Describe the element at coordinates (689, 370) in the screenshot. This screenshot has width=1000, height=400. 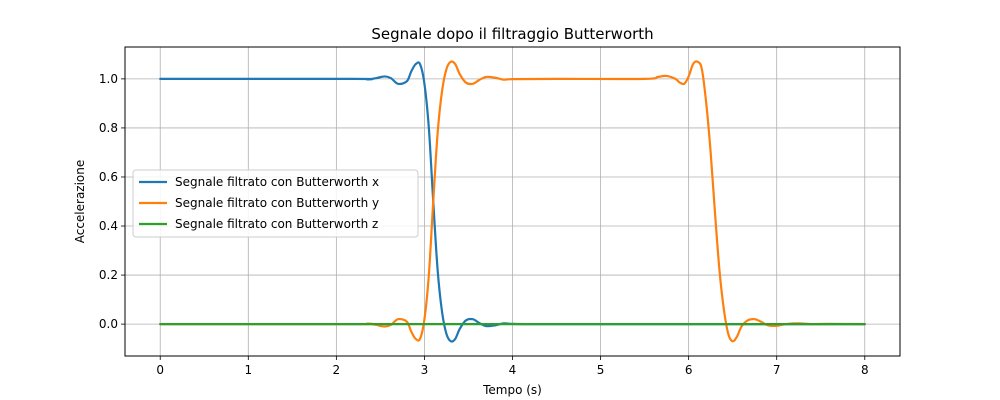
I see `x-tick-label: 6` at that location.